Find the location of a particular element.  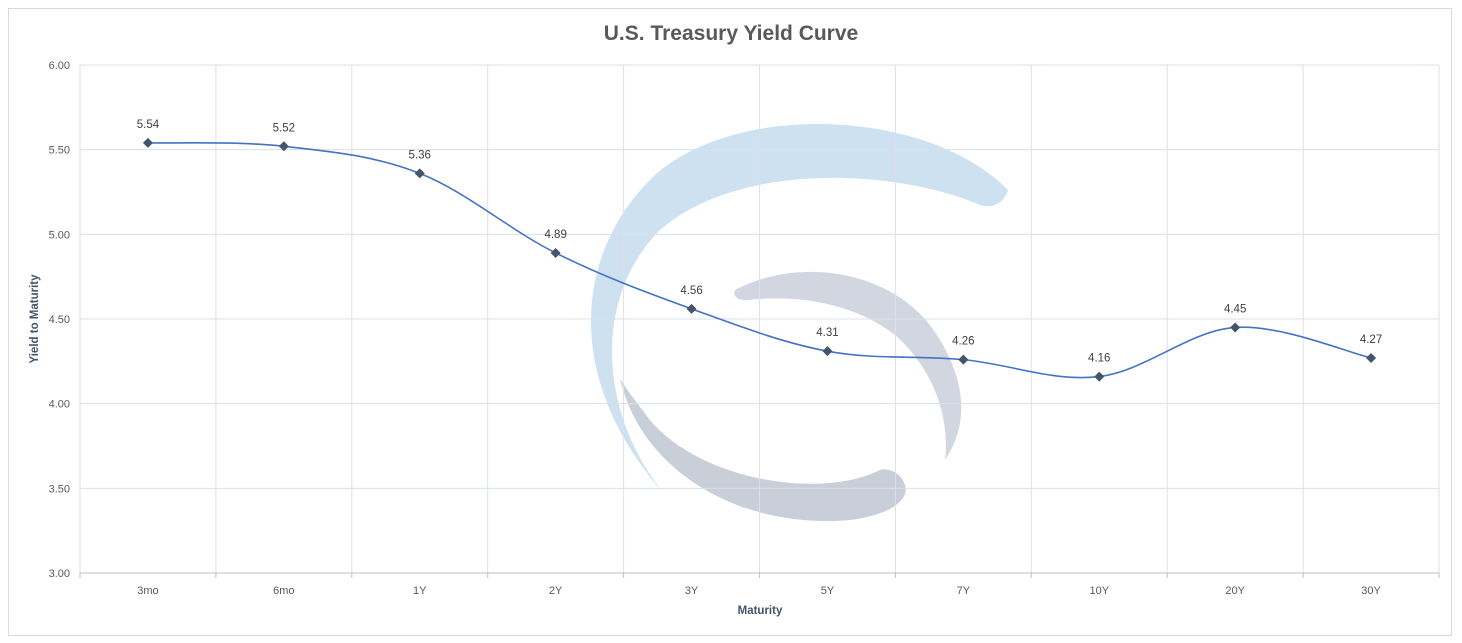

y-tick-label: 4.00 is located at coordinates (59, 405).